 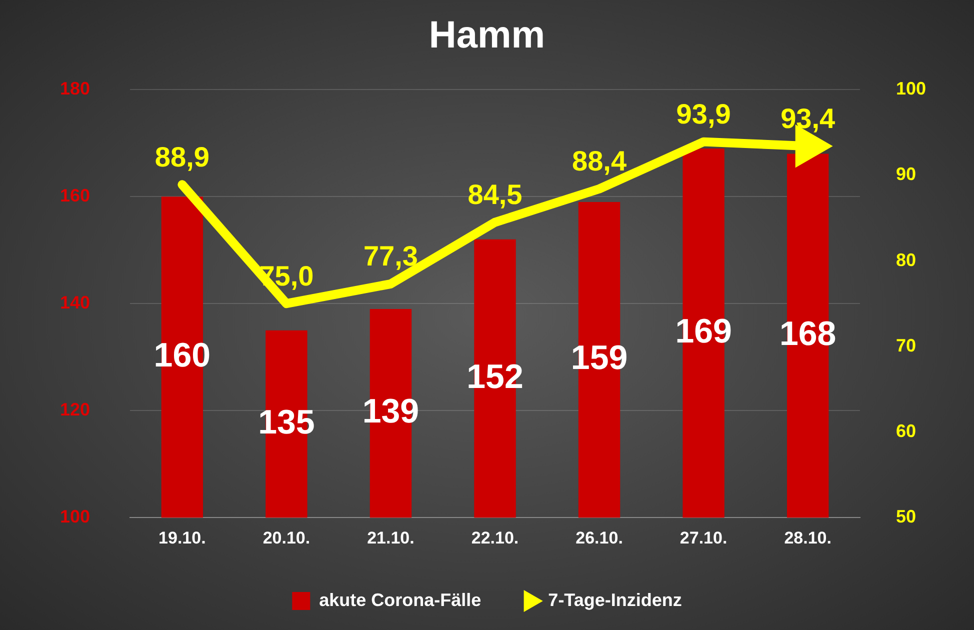 What do you see at coordinates (182, 538) in the screenshot?
I see `x-tick-label: 19.10.` at bounding box center [182, 538].